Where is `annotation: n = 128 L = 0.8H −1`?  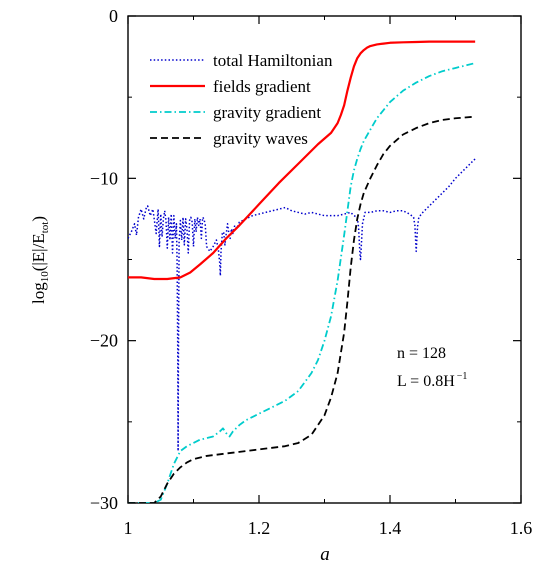 annotation: n = 128 L = 0.8H −1 is located at coordinates (432, 367).